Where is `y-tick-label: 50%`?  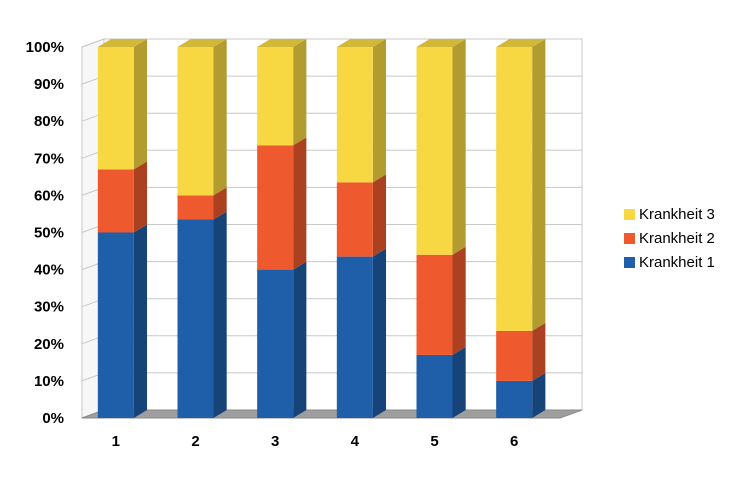
y-tick-label: 50% is located at coordinates (49, 233).